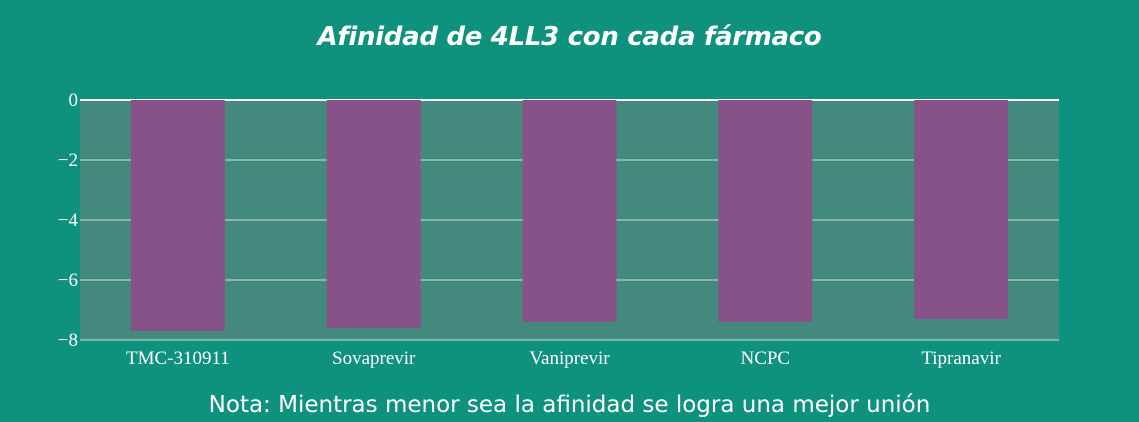  Describe the element at coordinates (569, 358) in the screenshot. I see `x-tick-label: Vaniprevir` at that location.